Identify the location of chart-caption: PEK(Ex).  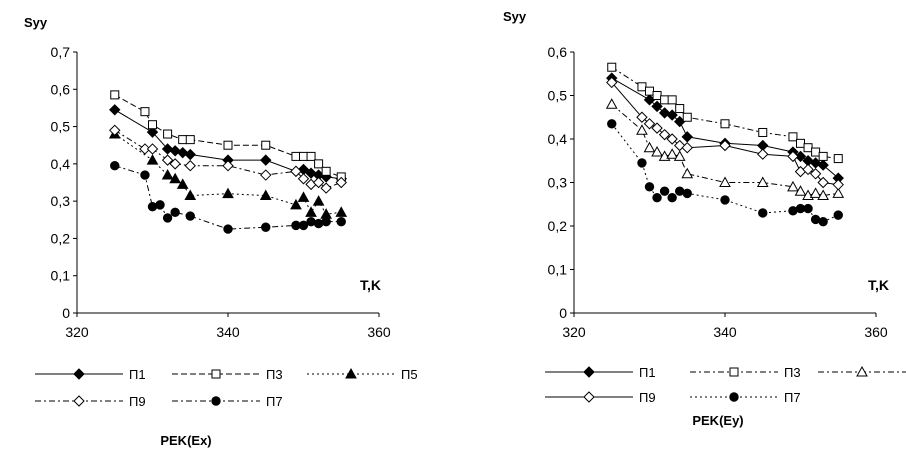
(185, 440).